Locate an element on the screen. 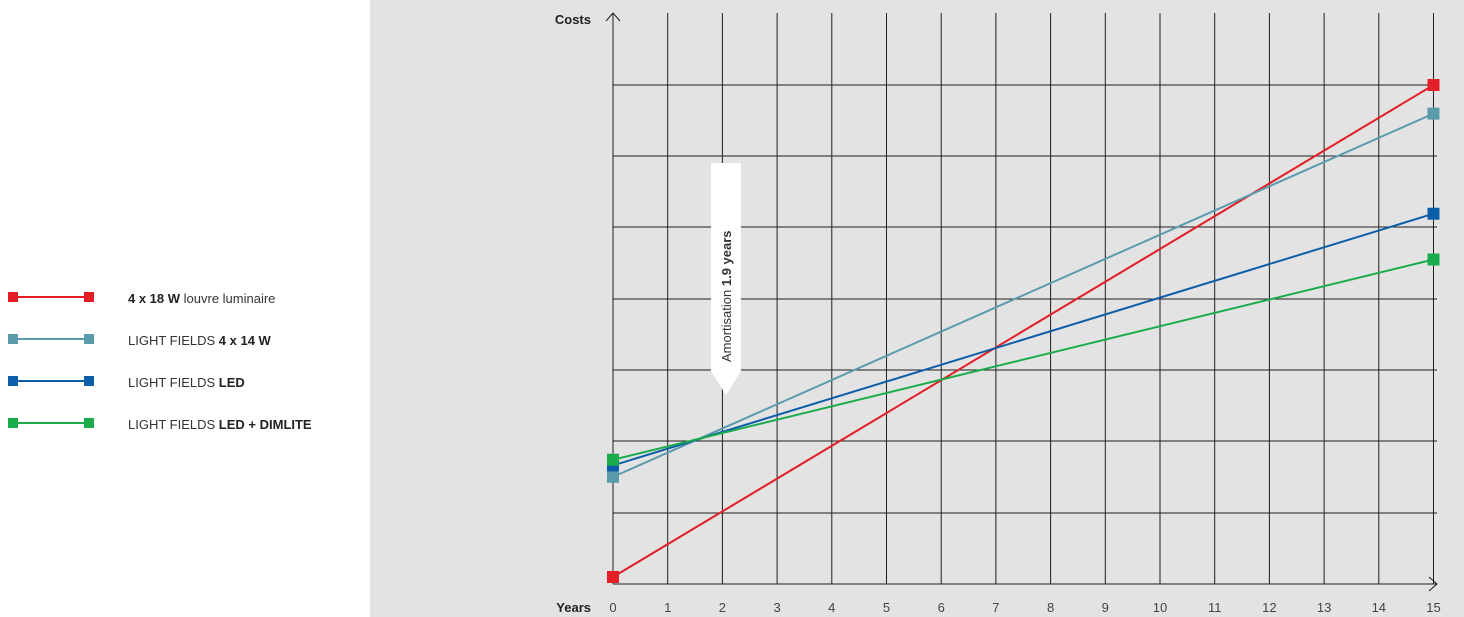 This screenshot has width=1464, height=617. x-tick-label: 15 is located at coordinates (1433, 607).